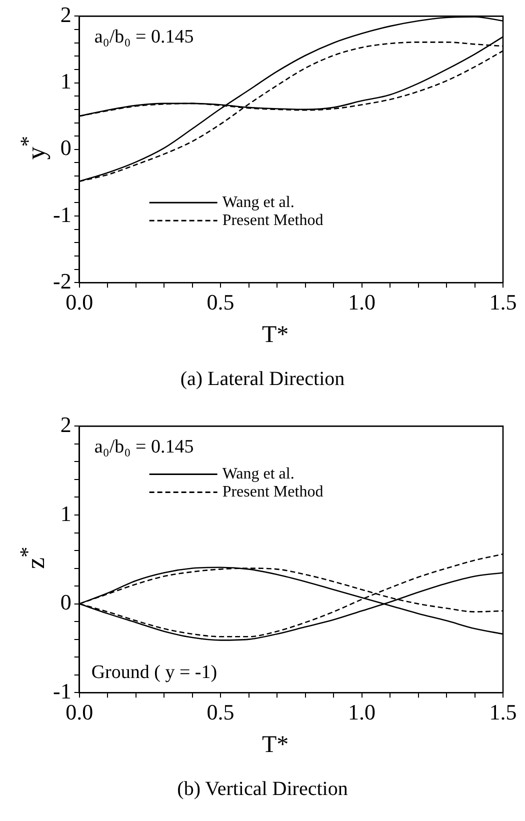  What do you see at coordinates (154, 673) in the screenshot?
I see `annotation: Ground ( y = -1)` at bounding box center [154, 673].